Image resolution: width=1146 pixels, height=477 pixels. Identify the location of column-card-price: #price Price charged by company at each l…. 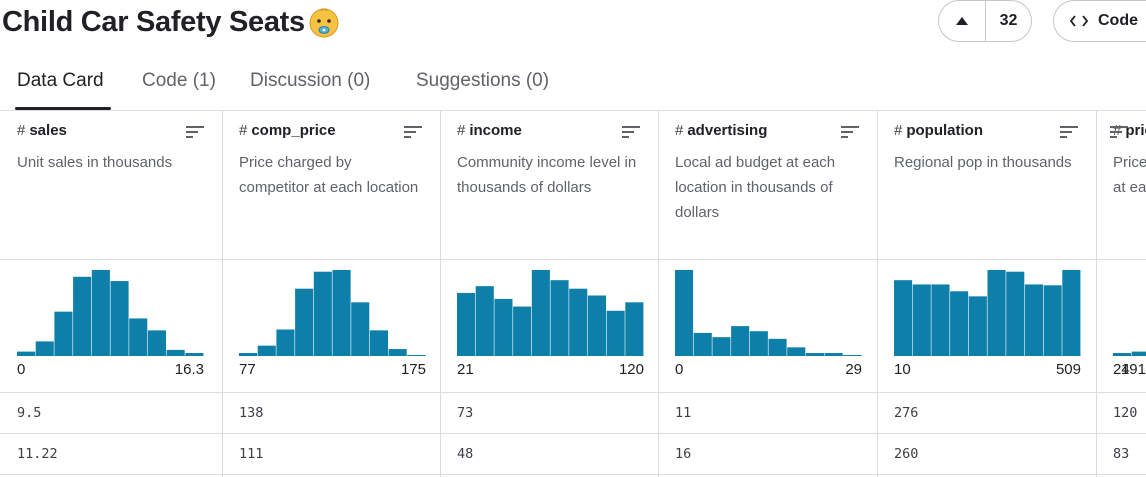
(1121, 293).